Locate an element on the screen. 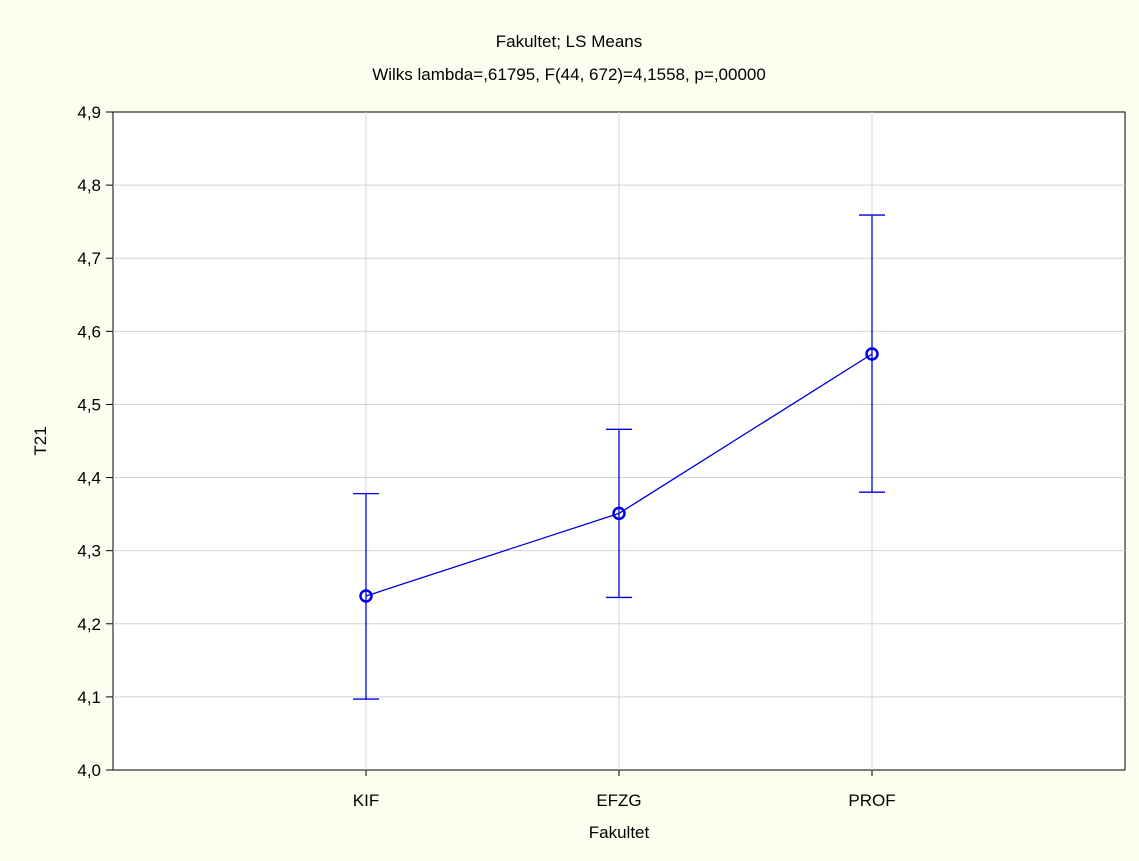  x-axis-label: Fakultet is located at coordinates (619, 832).